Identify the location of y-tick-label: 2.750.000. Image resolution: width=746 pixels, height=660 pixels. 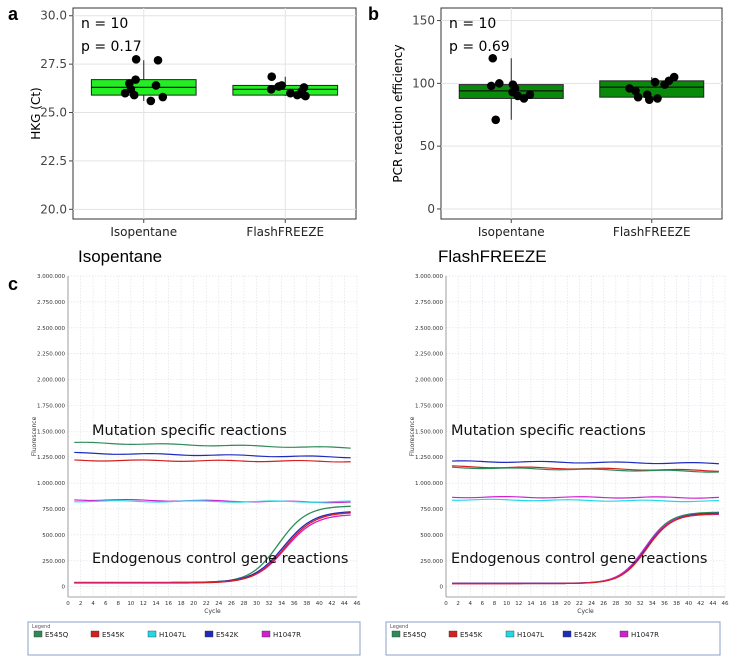
(429, 303).